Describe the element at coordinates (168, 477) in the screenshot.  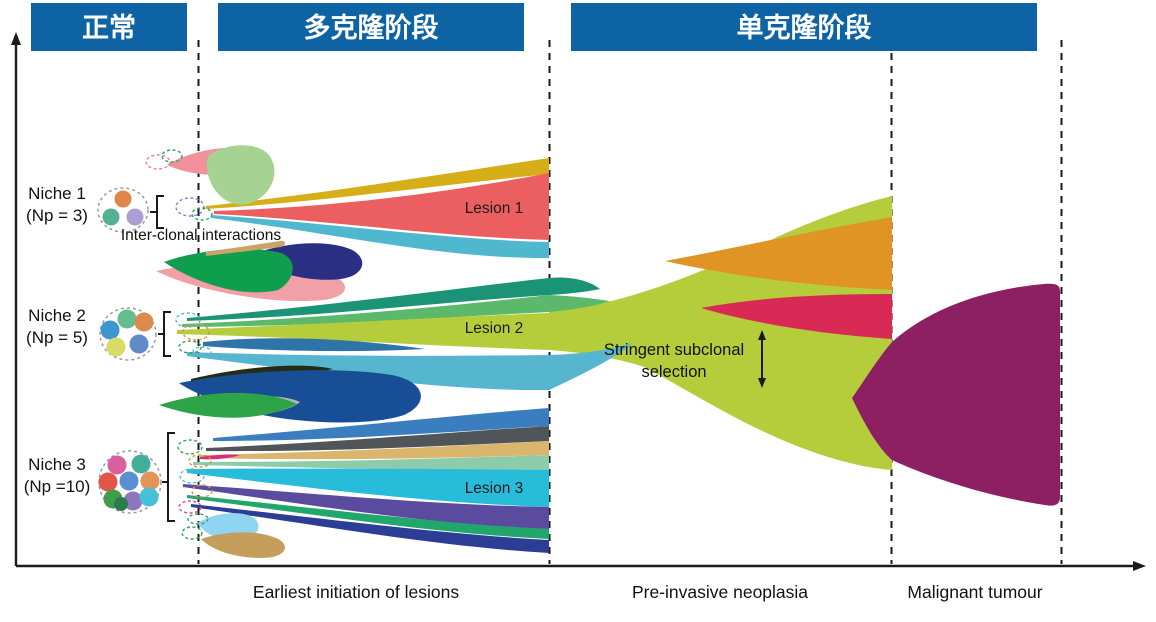
I see `niche3-bracket` at that location.